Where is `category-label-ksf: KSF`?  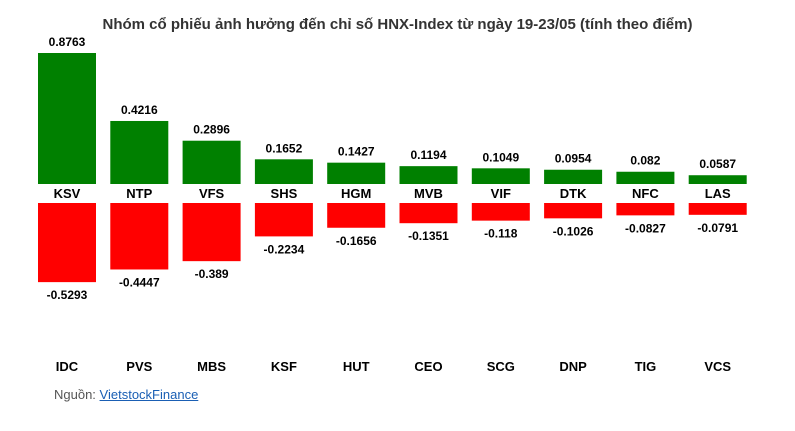
category-label-ksf: KSF is located at coordinates (284, 366).